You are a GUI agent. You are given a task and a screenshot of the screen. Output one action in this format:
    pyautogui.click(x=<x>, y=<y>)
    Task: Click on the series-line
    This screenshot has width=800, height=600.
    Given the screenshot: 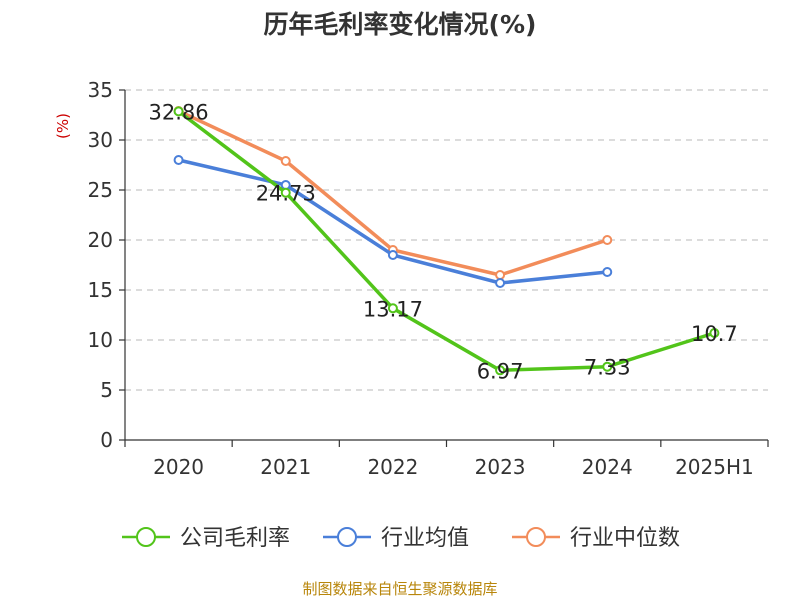 What is the action you would take?
    pyautogui.click(x=392, y=221)
    